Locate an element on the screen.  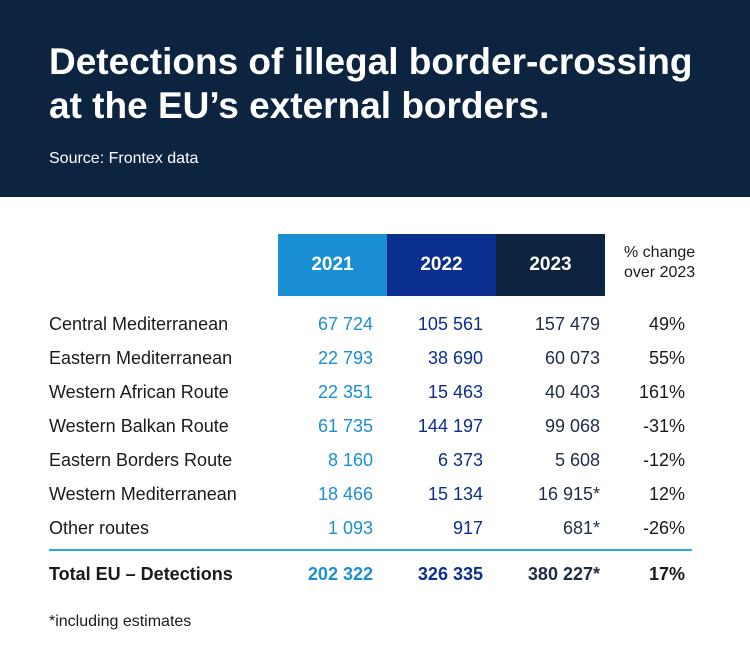
total-label: Total EU – Detections is located at coordinates (141, 574).